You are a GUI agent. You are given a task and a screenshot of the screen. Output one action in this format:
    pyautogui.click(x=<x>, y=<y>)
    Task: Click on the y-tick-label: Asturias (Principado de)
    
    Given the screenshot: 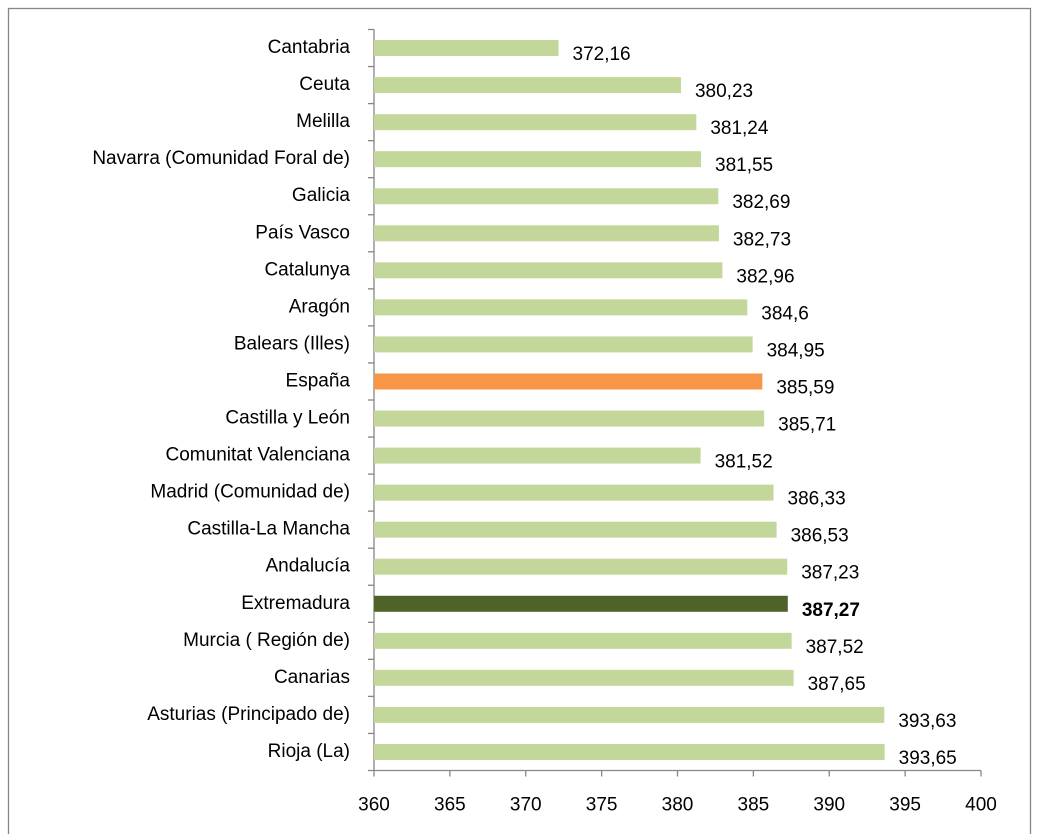 What is the action you would take?
    pyautogui.click(x=248, y=714)
    